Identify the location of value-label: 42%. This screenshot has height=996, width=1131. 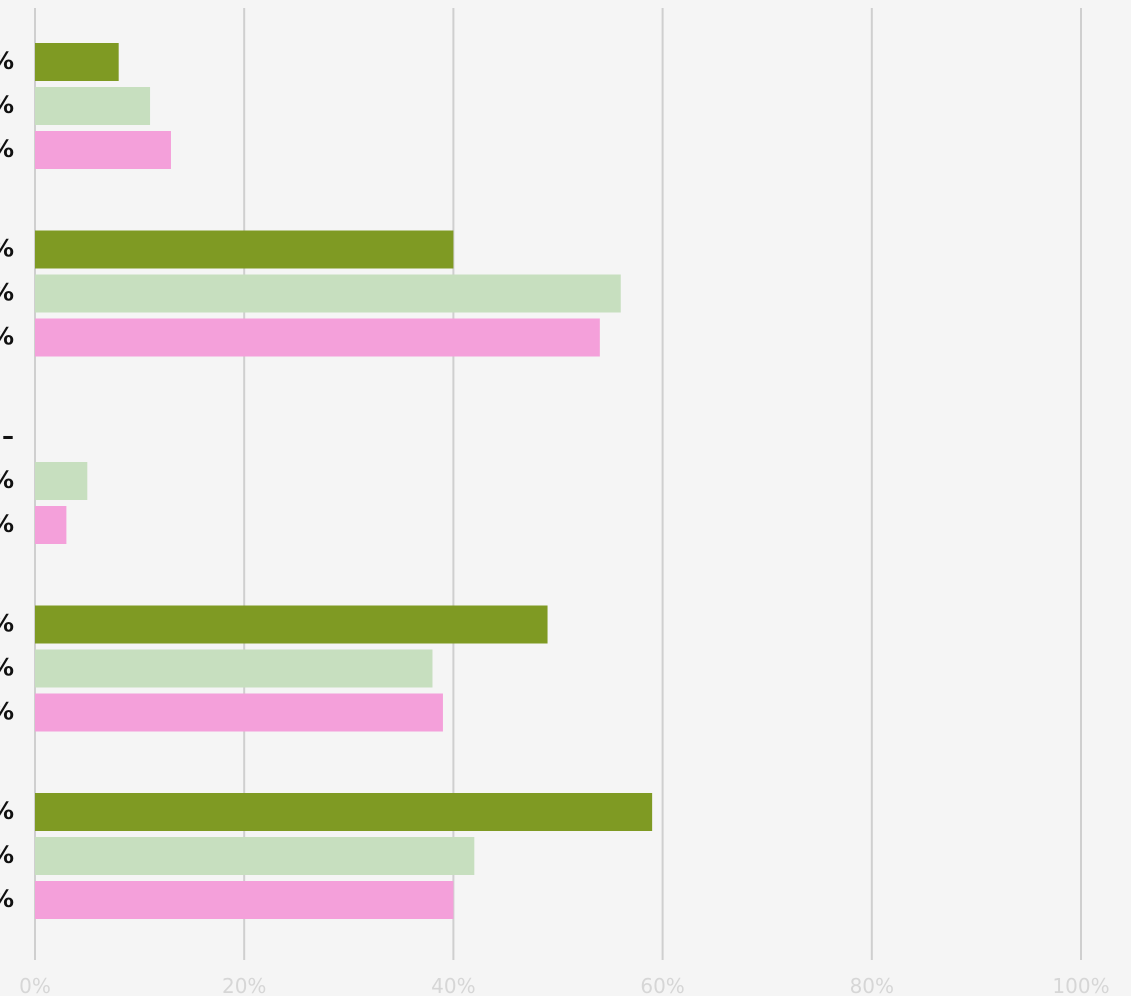
(7, 855).